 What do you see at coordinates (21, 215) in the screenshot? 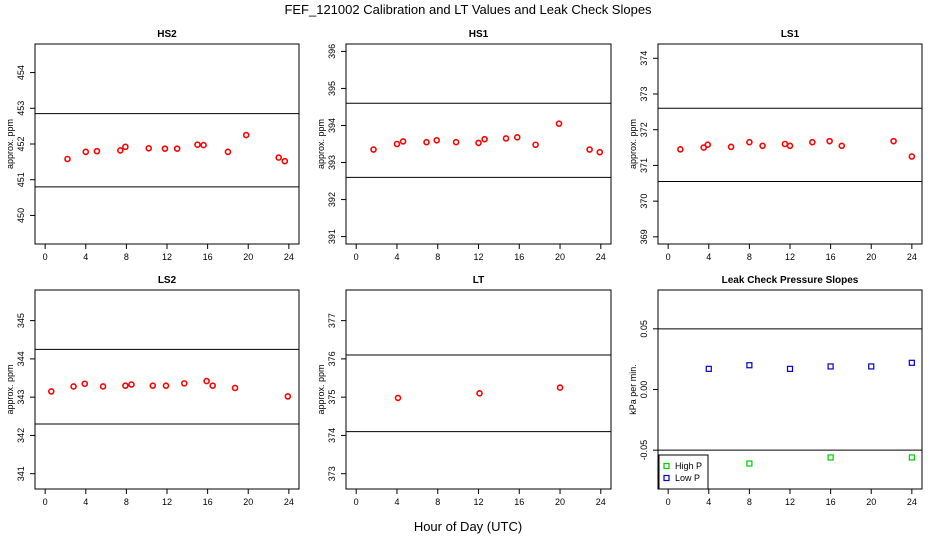
I see `y-tick-label: 450` at bounding box center [21, 215].